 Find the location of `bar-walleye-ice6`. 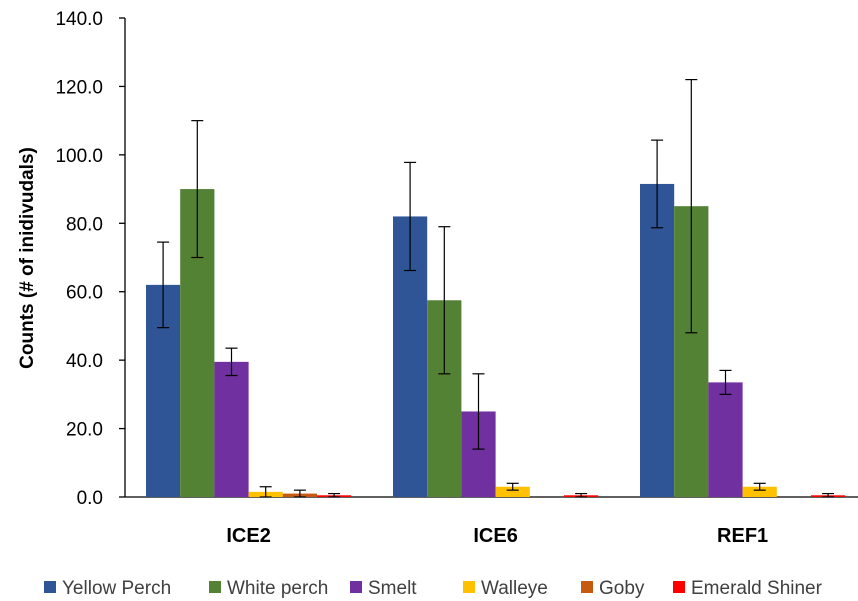

bar-walleye-ice6 is located at coordinates (512, 491).